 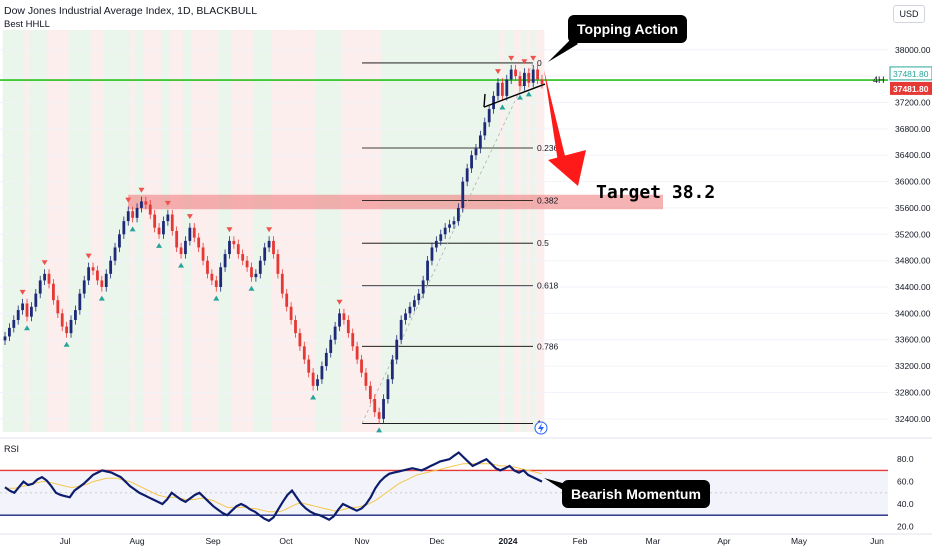 What do you see at coordinates (913, 287) in the screenshot?
I see `price-axis-label: 34400.00` at bounding box center [913, 287].